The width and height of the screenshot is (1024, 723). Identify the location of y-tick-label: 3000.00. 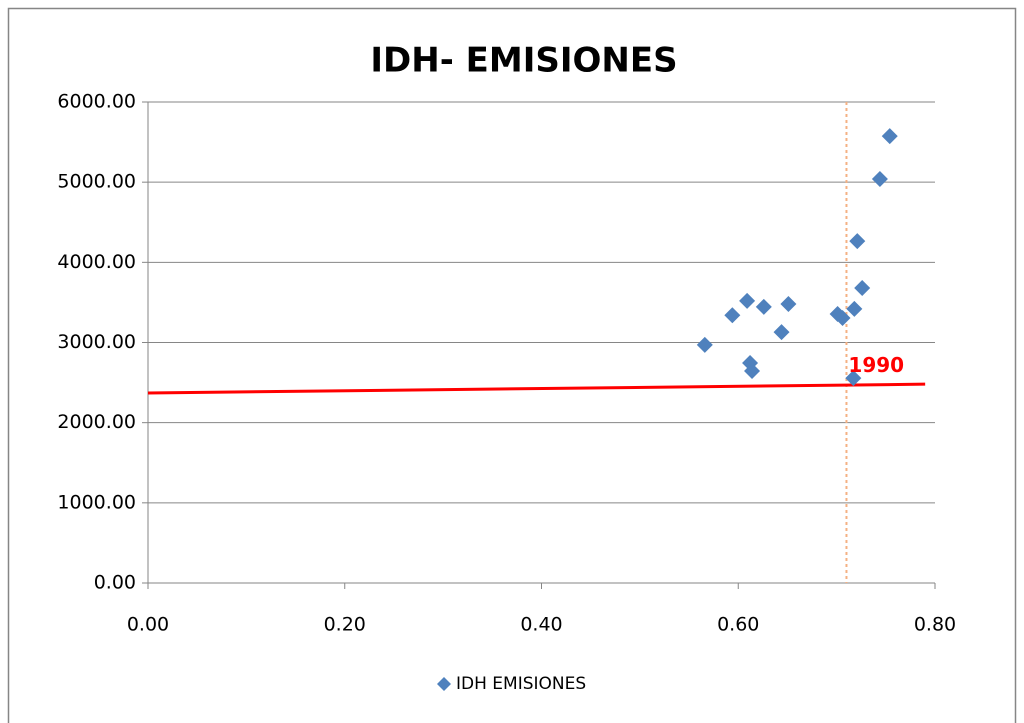
(96, 342).